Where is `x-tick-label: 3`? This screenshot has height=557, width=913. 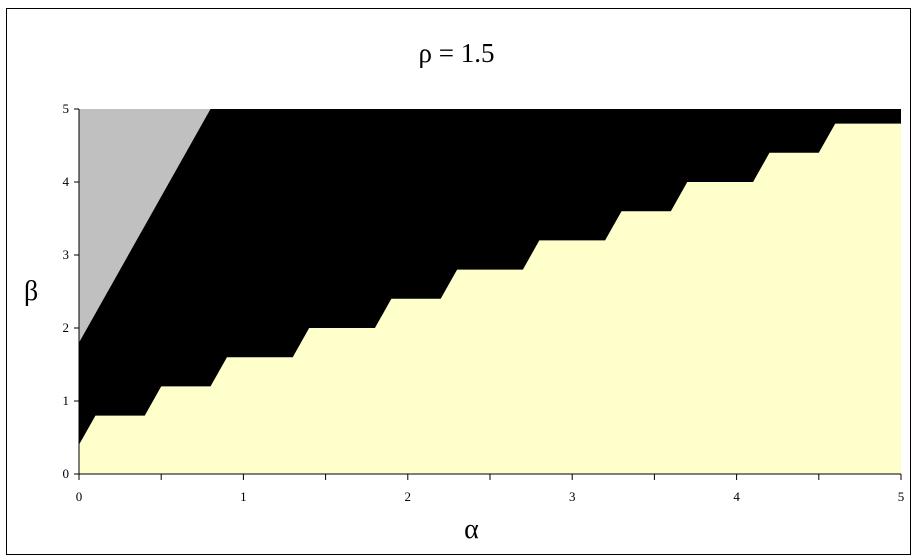
x-tick-label: 3 is located at coordinates (572, 496).